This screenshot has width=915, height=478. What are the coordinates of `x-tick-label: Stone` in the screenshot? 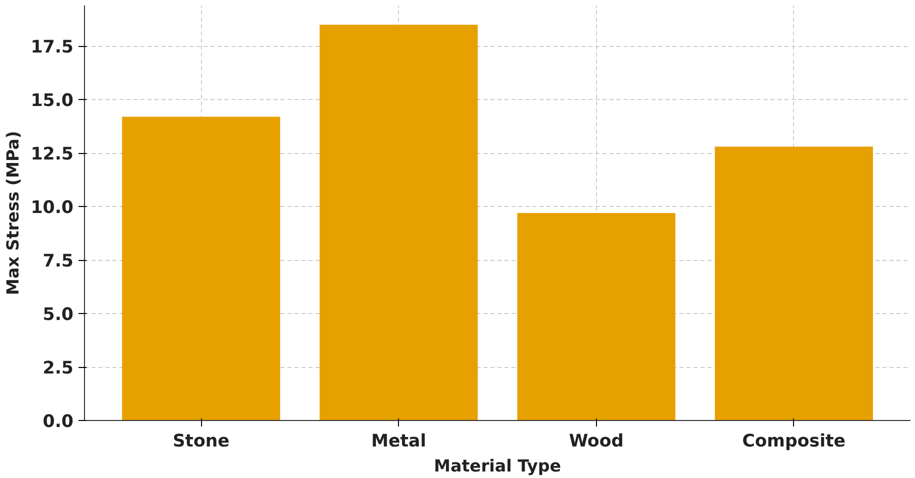 It's located at (201, 442).